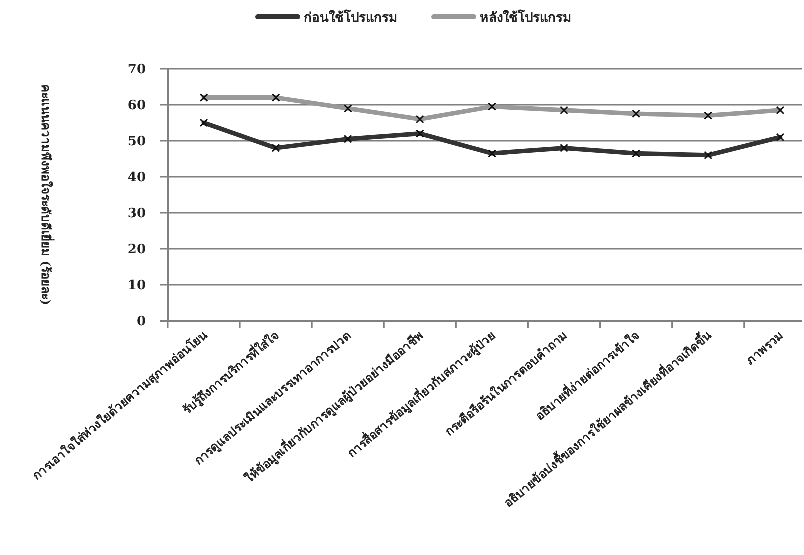  I want to click on line-series, so click(492, 139).